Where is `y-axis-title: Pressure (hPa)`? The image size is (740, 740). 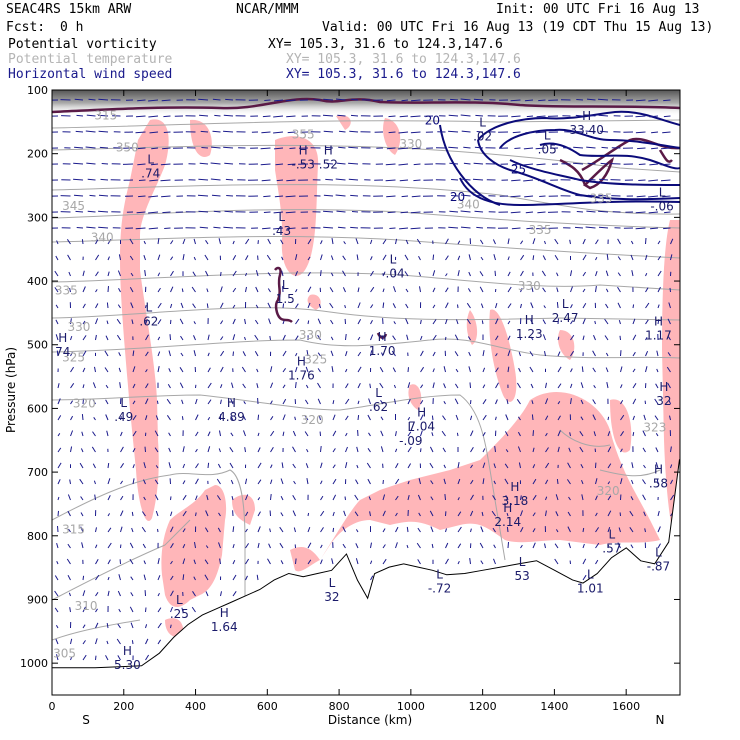
y-axis-title: Pressure (hPa) is located at coordinates (11, 390).